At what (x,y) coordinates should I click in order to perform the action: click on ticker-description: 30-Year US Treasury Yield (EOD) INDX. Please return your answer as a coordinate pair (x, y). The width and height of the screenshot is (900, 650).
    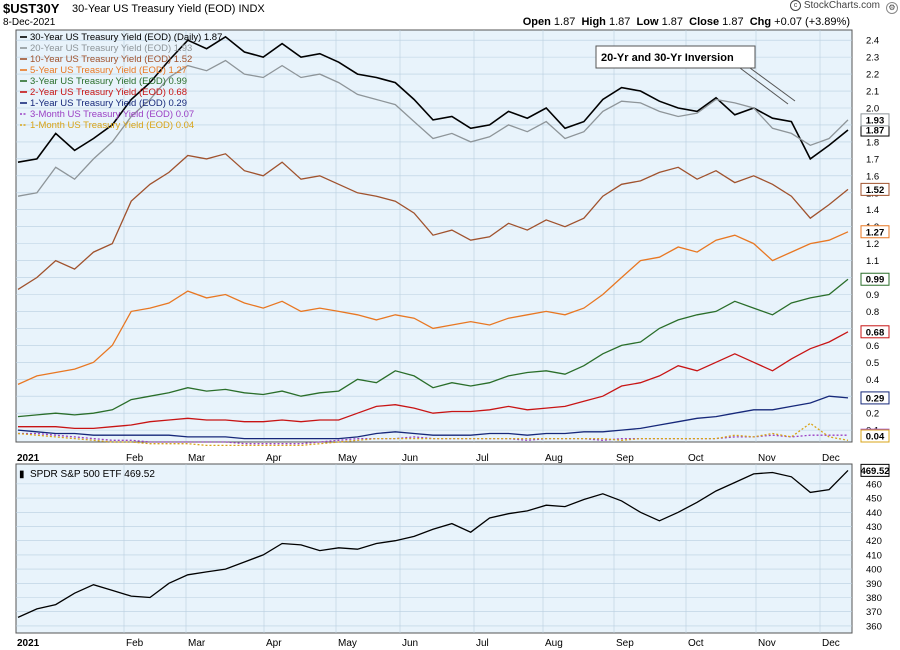
    Looking at the image, I should click on (168, 9).